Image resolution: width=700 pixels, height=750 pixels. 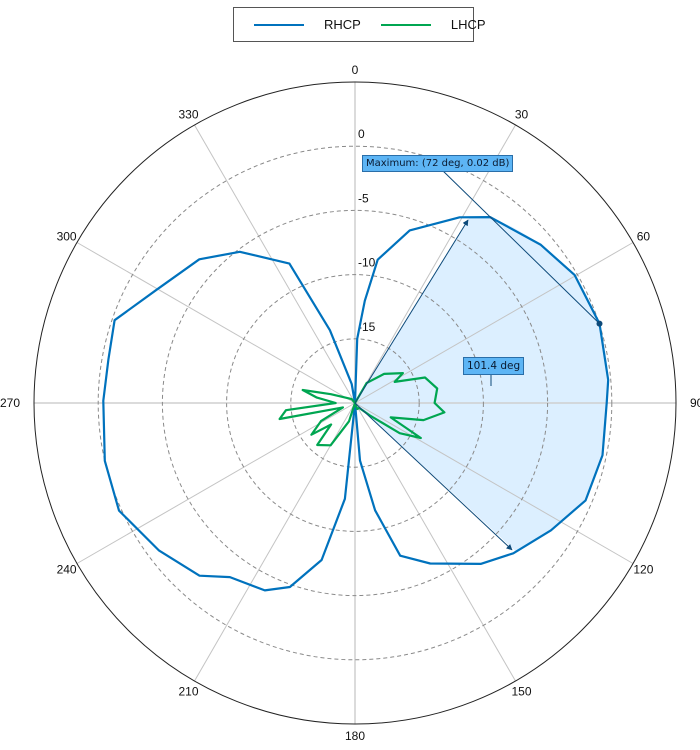 What do you see at coordinates (361, 134) in the screenshot?
I see `radial-tick-label: 0` at bounding box center [361, 134].